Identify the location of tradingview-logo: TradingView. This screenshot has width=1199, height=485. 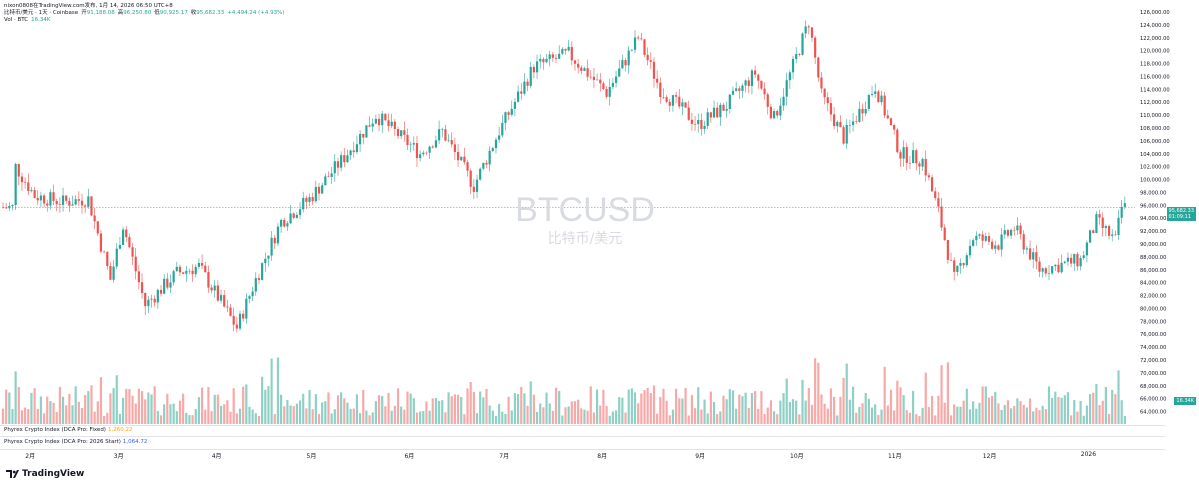
(45, 474).